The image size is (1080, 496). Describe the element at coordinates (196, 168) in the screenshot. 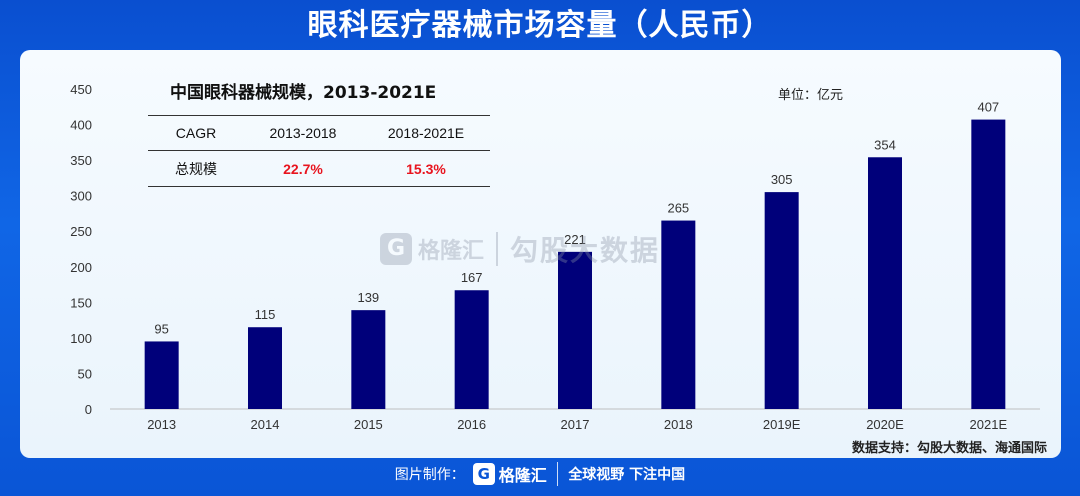

I see `inset-row-label: 总规模` at that location.